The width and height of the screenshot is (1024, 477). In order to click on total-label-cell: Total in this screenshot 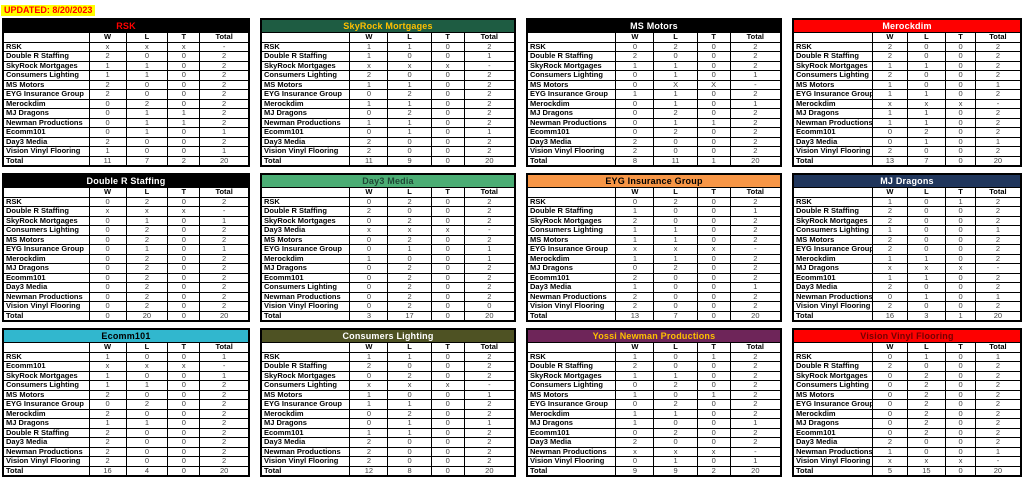, I will do `click(571, 471)`.